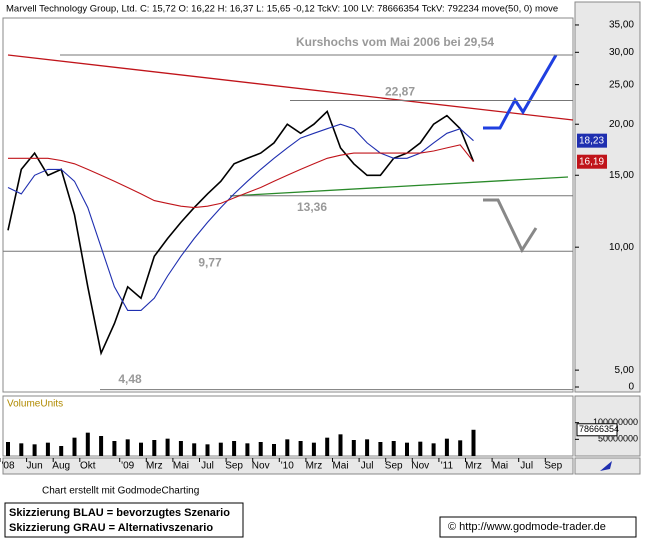  I want to click on volume-last-label: 78666354, so click(599, 429).